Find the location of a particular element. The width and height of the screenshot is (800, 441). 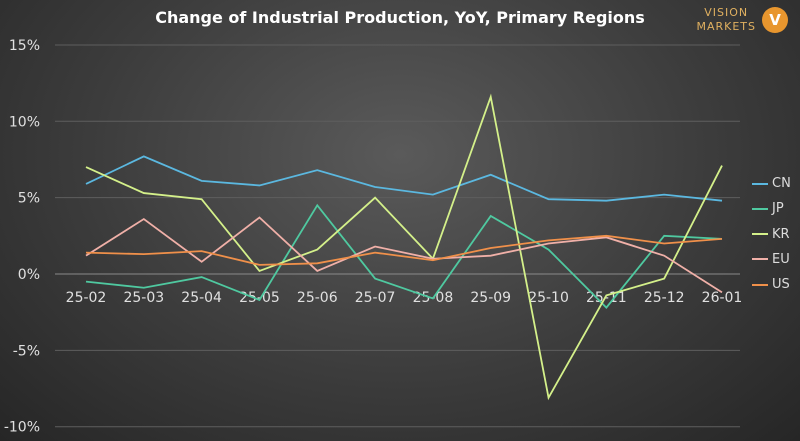

y-tick-label: 15% is located at coordinates (24, 46).